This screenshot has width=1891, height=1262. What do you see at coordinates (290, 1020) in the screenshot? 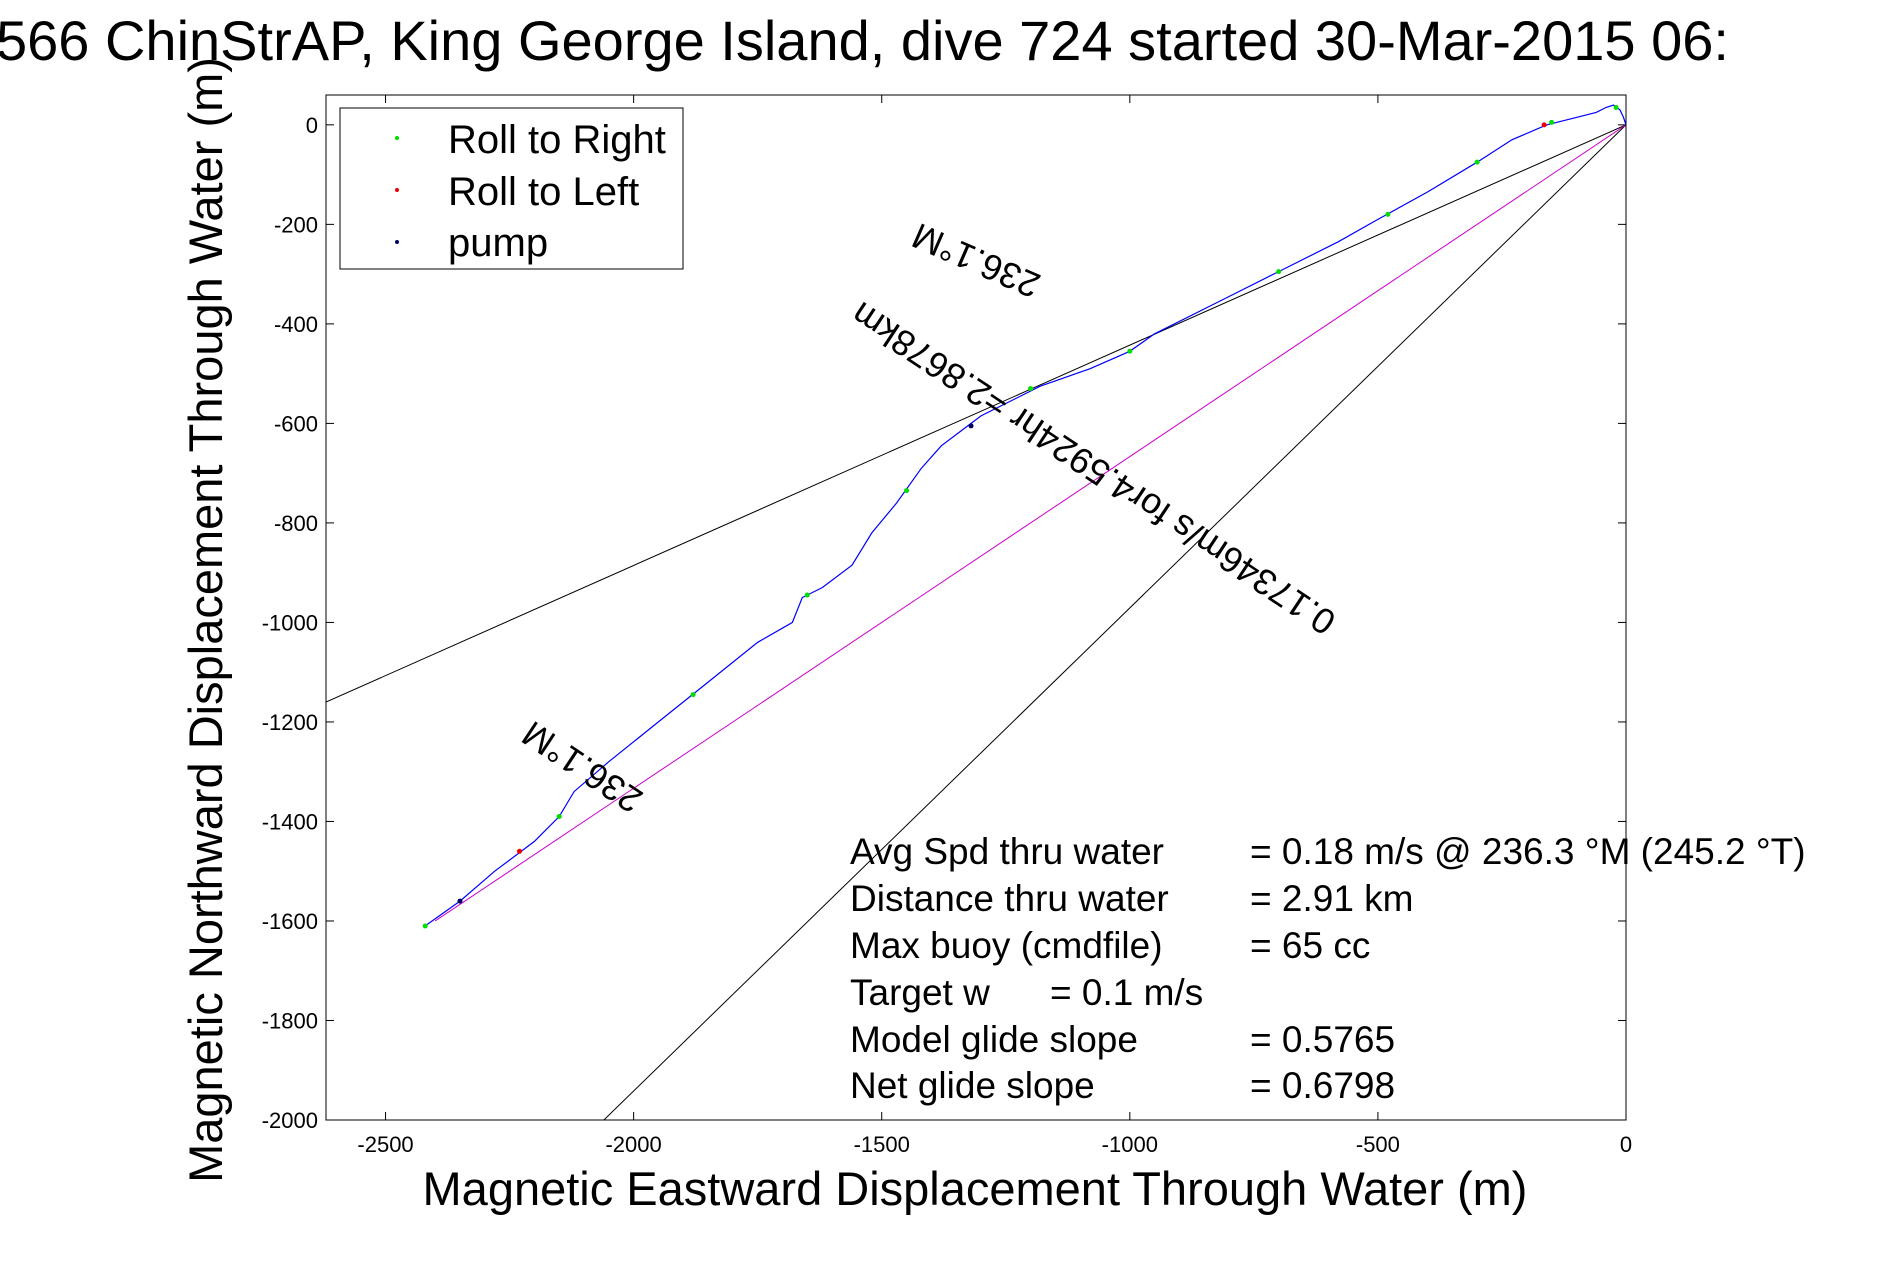
I see `y-tick-label: -1800` at bounding box center [290, 1020].